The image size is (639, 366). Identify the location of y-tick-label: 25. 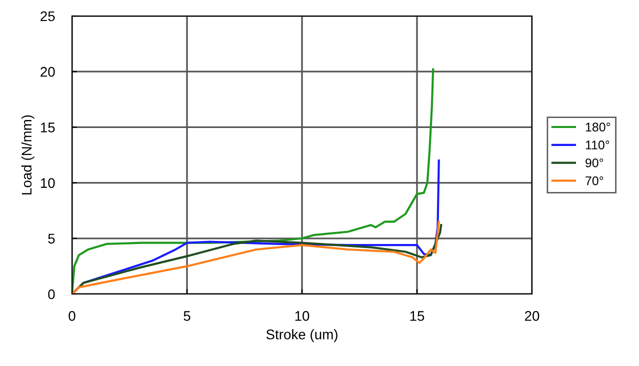
(47, 16).